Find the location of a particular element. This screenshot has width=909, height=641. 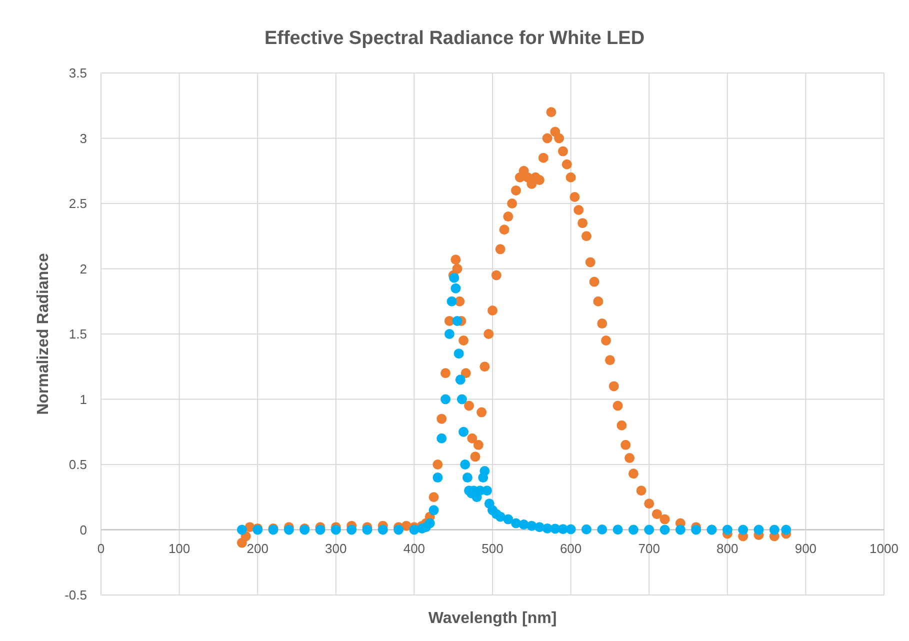

x-tick-label: 600 is located at coordinates (571, 548).